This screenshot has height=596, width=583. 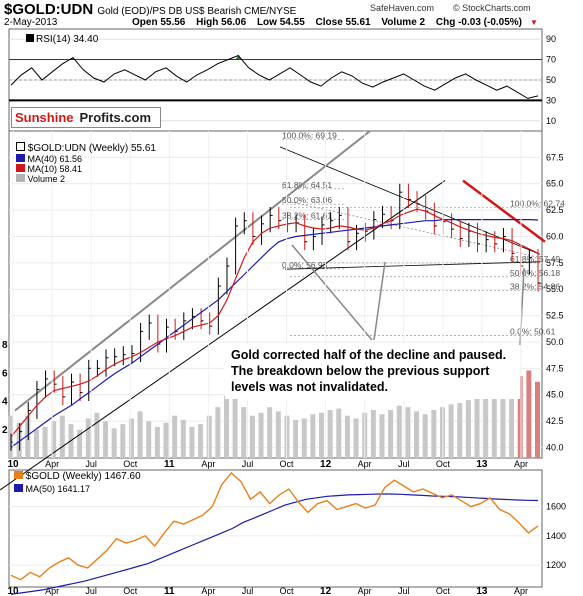 I want to click on high-value: High 56.06, so click(x=221, y=22).